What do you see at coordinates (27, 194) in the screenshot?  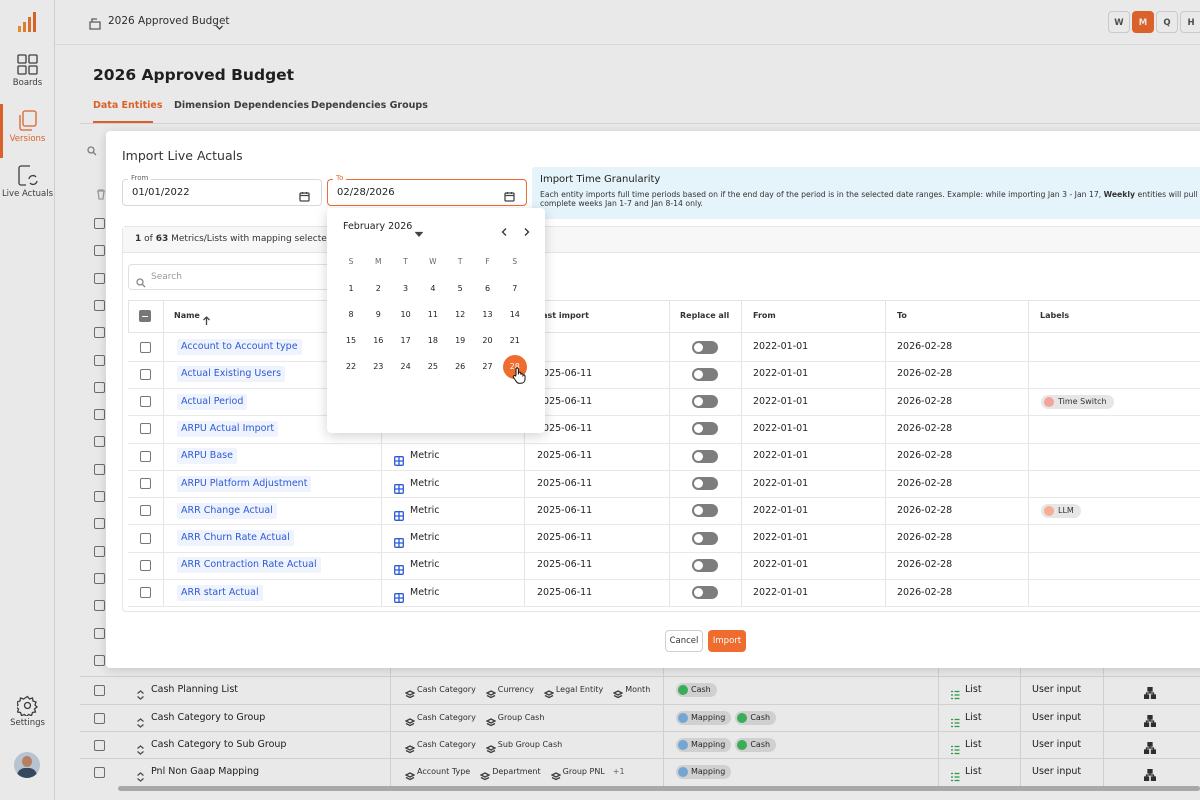 I see `nav-label: Live Actuals` at bounding box center [27, 194].